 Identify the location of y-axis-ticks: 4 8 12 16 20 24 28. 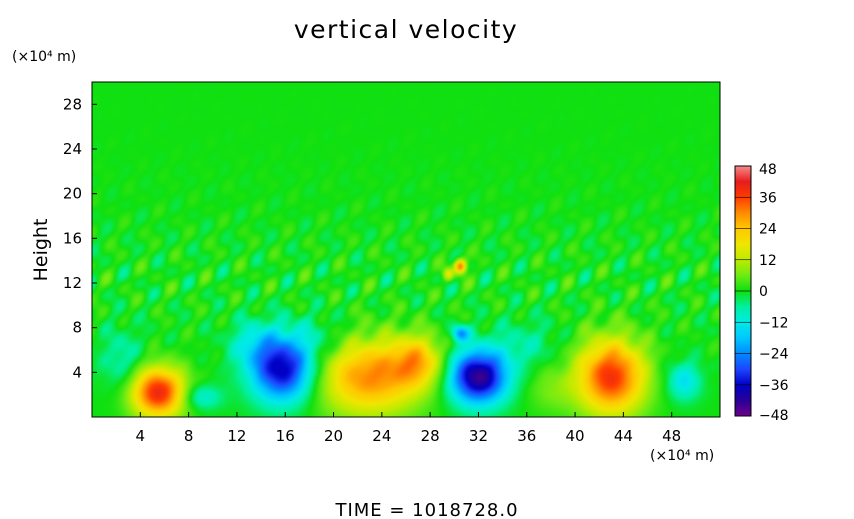
(80, 238).